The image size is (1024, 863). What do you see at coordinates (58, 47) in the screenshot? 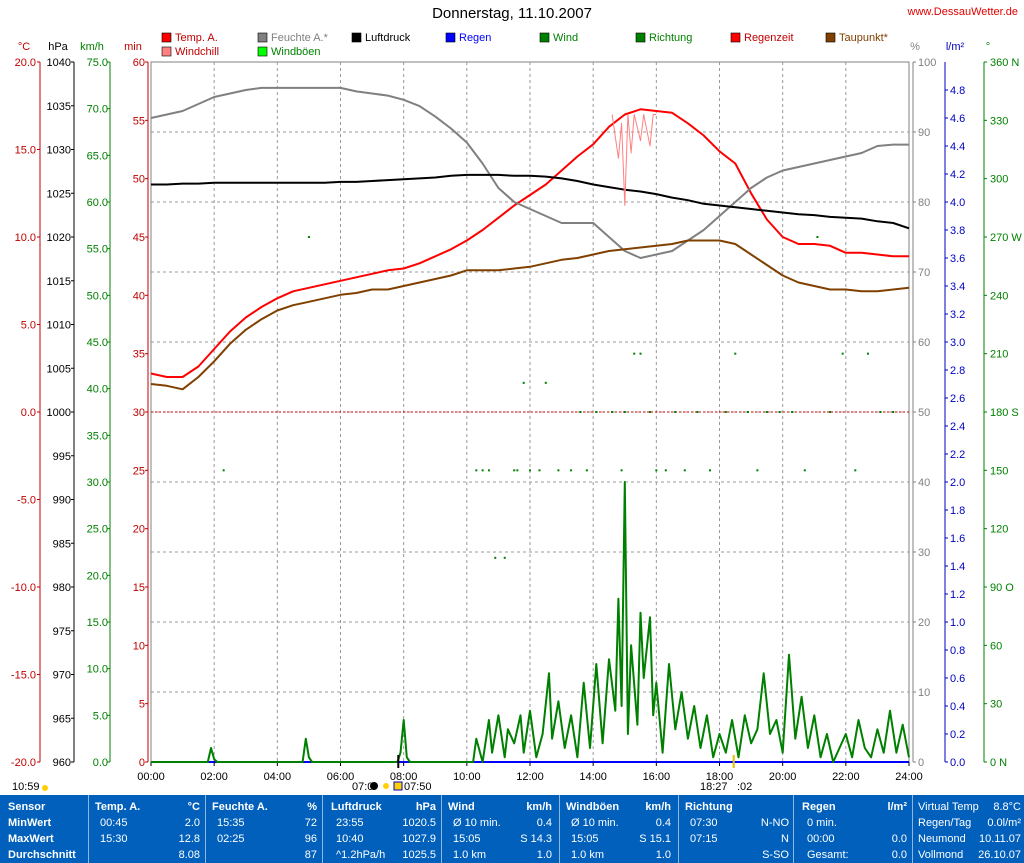
I see `axis-unit-pressure: hPa` at bounding box center [58, 47].